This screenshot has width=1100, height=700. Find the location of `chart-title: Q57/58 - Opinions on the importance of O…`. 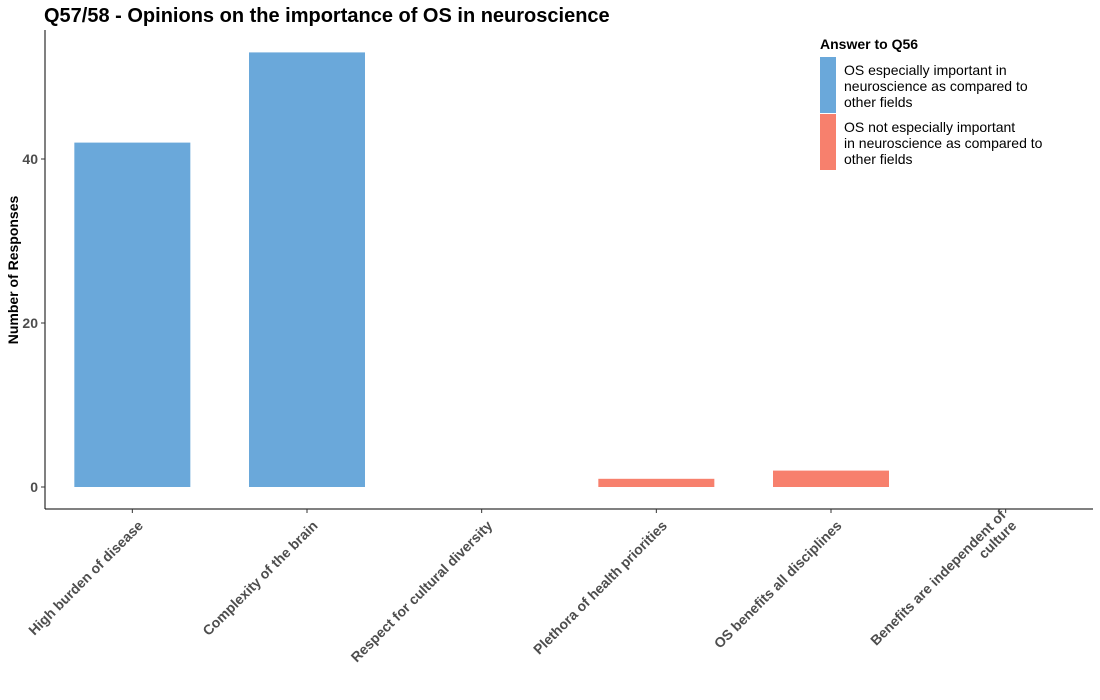

chart-title: Q57/58 - Opinions on the importance of O… is located at coordinates (327, 16).